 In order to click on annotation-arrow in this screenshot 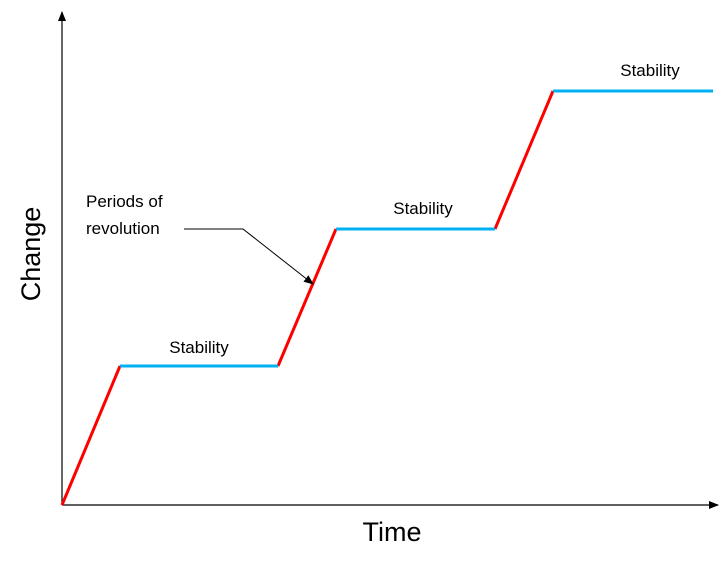, I will do `click(249, 256)`.